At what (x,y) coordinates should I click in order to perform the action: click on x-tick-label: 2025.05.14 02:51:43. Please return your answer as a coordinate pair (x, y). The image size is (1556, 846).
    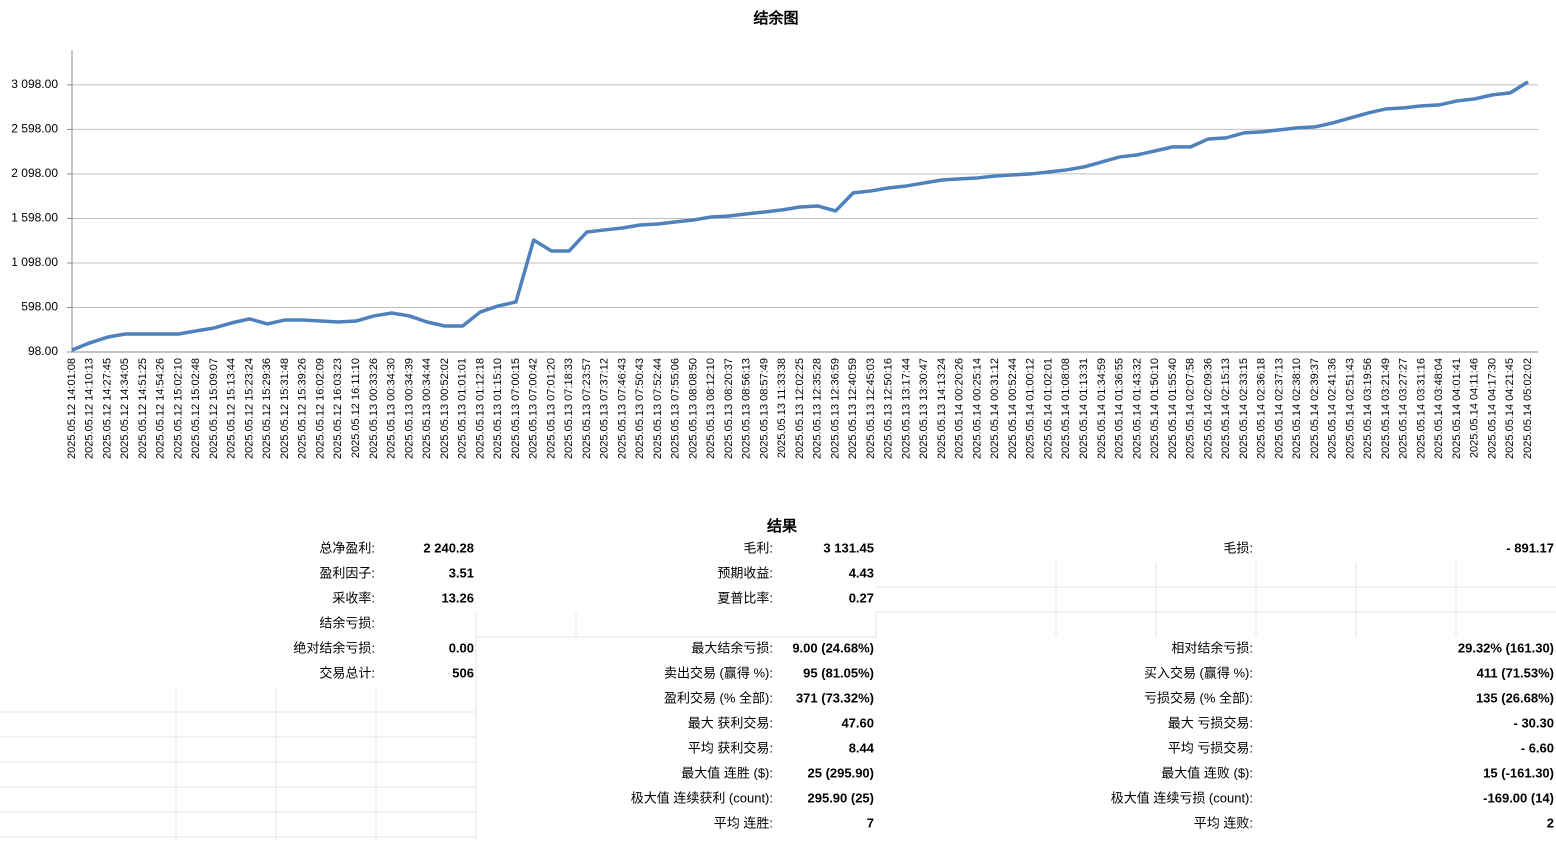
    Looking at the image, I should click on (1350, 408).